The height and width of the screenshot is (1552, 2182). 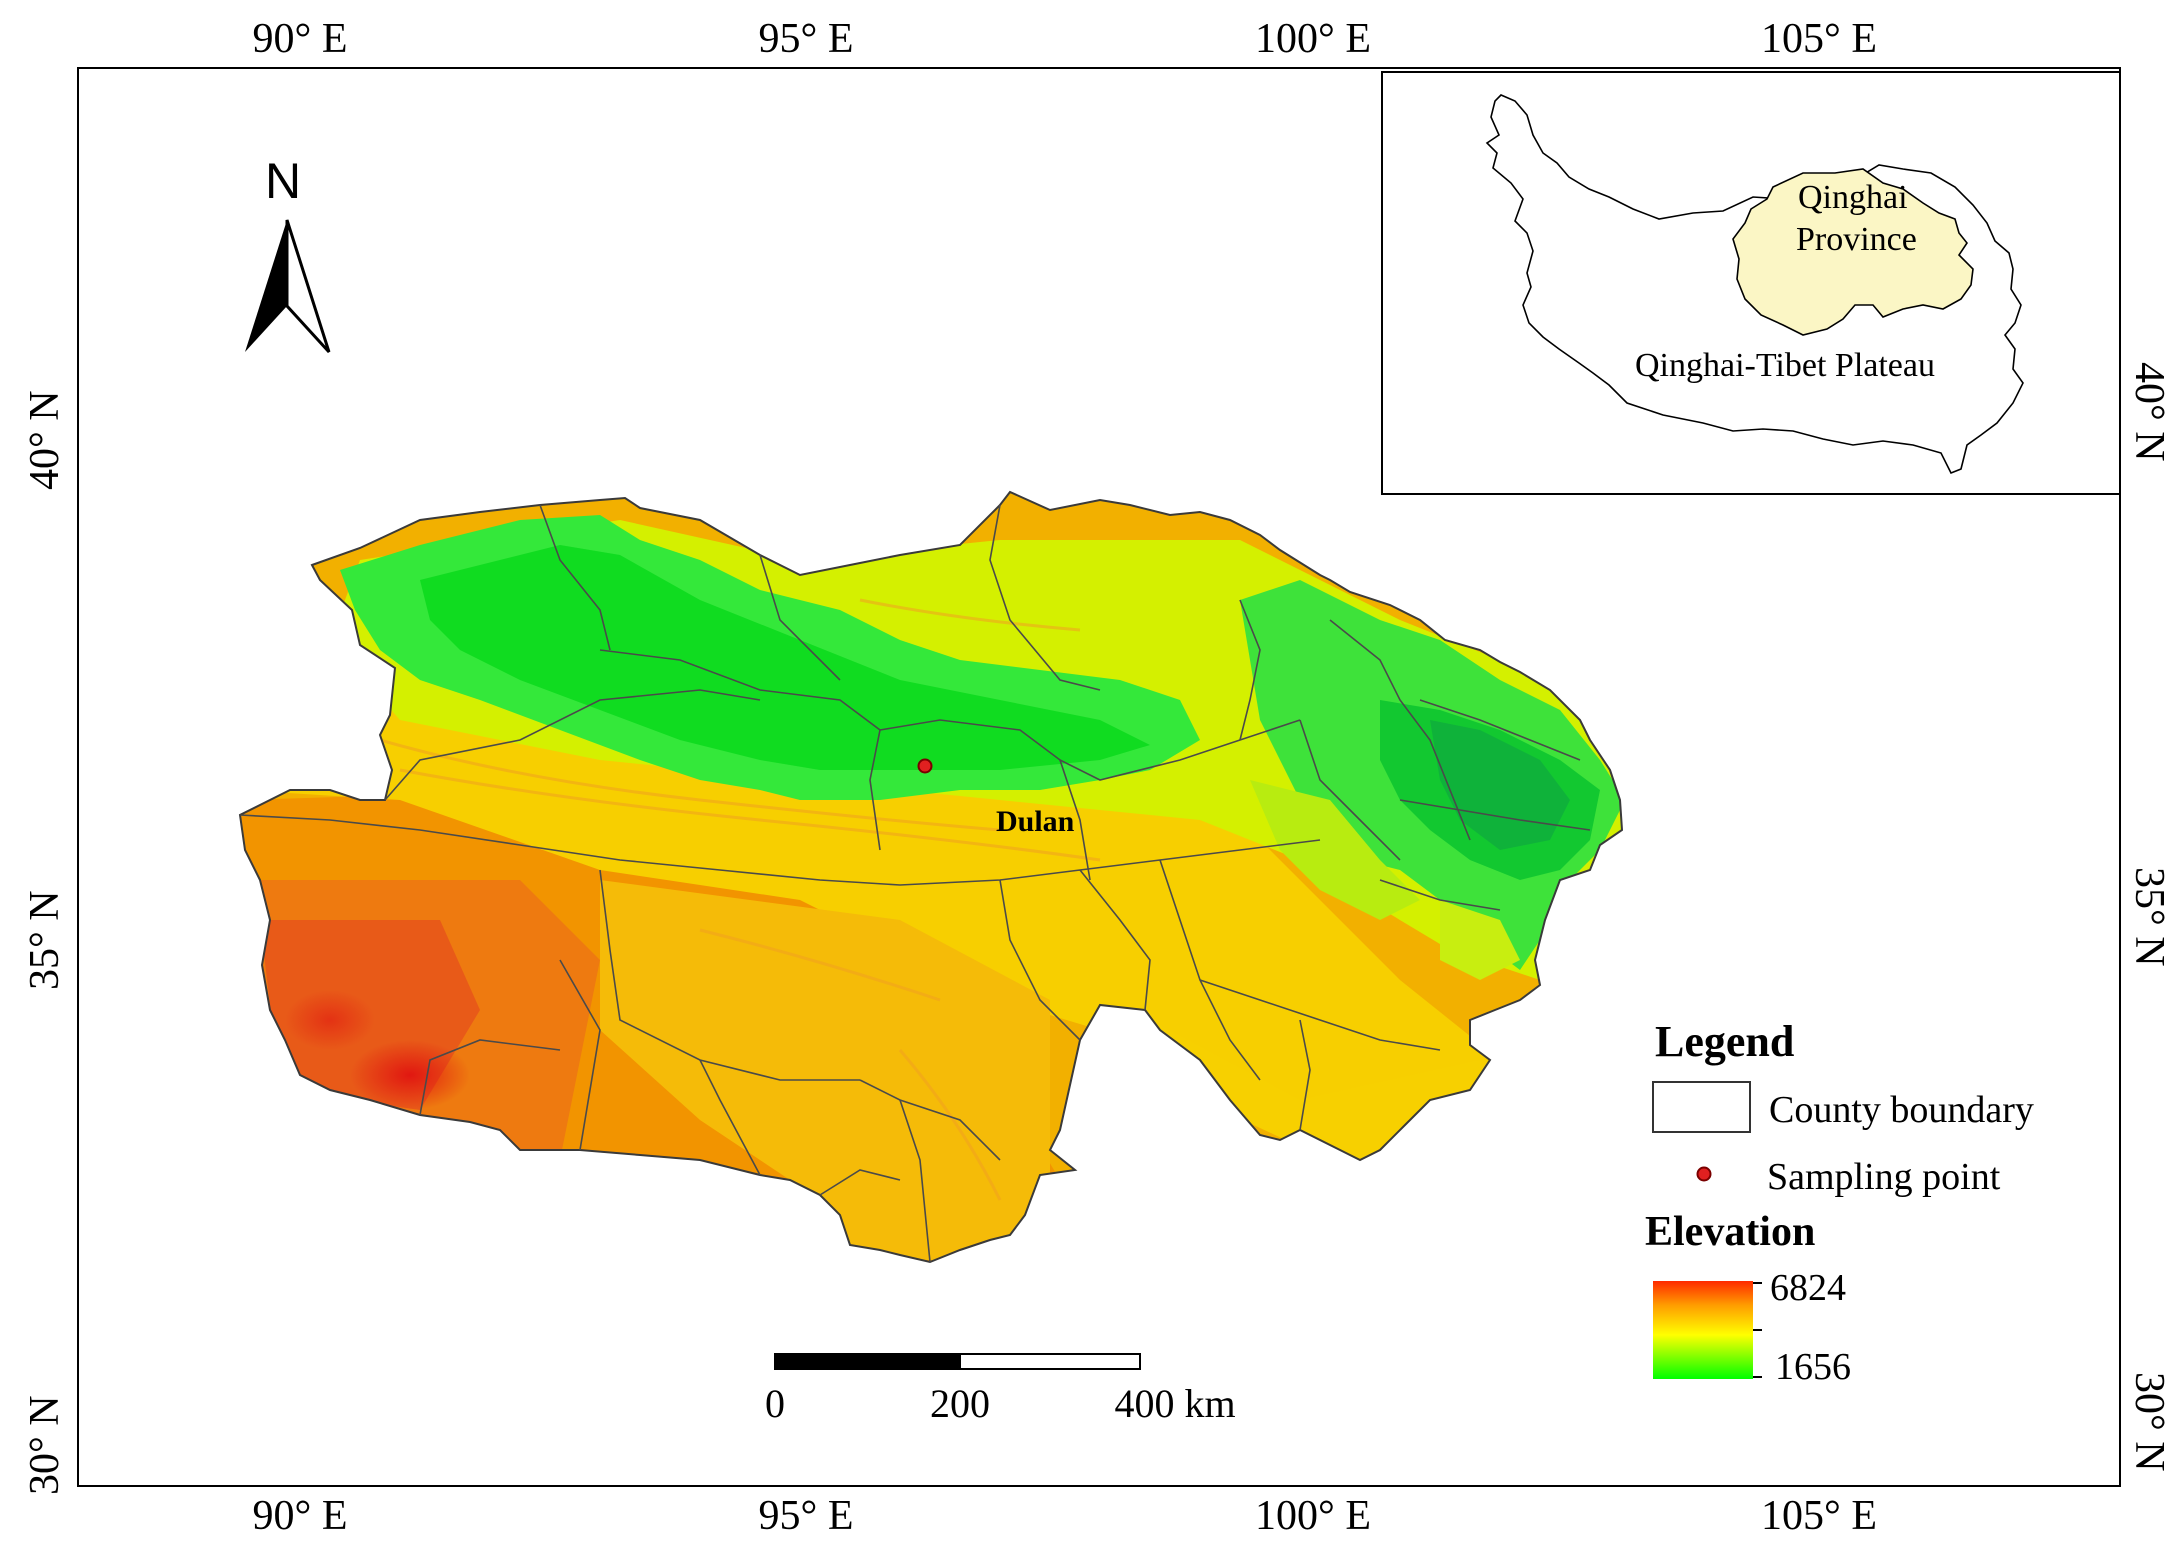 I want to click on x-tick-top-90: 90° E, so click(x=300, y=39).